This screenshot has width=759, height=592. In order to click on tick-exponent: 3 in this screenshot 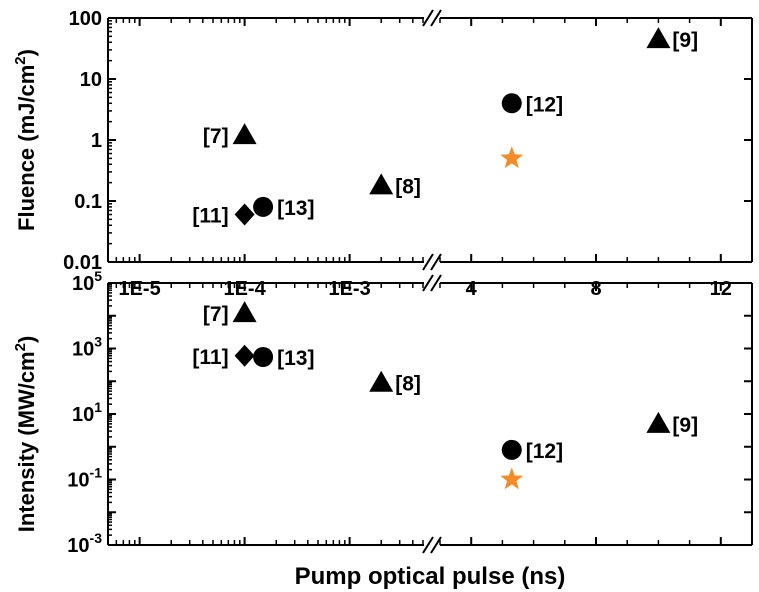, I will do `click(98, 342)`.